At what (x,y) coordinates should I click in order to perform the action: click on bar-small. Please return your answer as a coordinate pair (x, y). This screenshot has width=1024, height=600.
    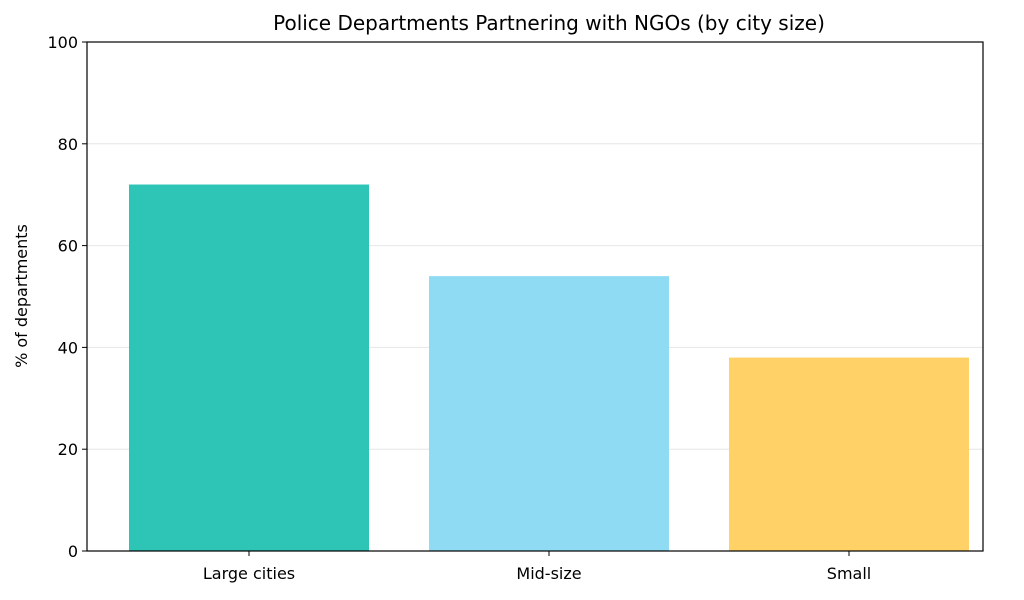
    Looking at the image, I should click on (849, 454).